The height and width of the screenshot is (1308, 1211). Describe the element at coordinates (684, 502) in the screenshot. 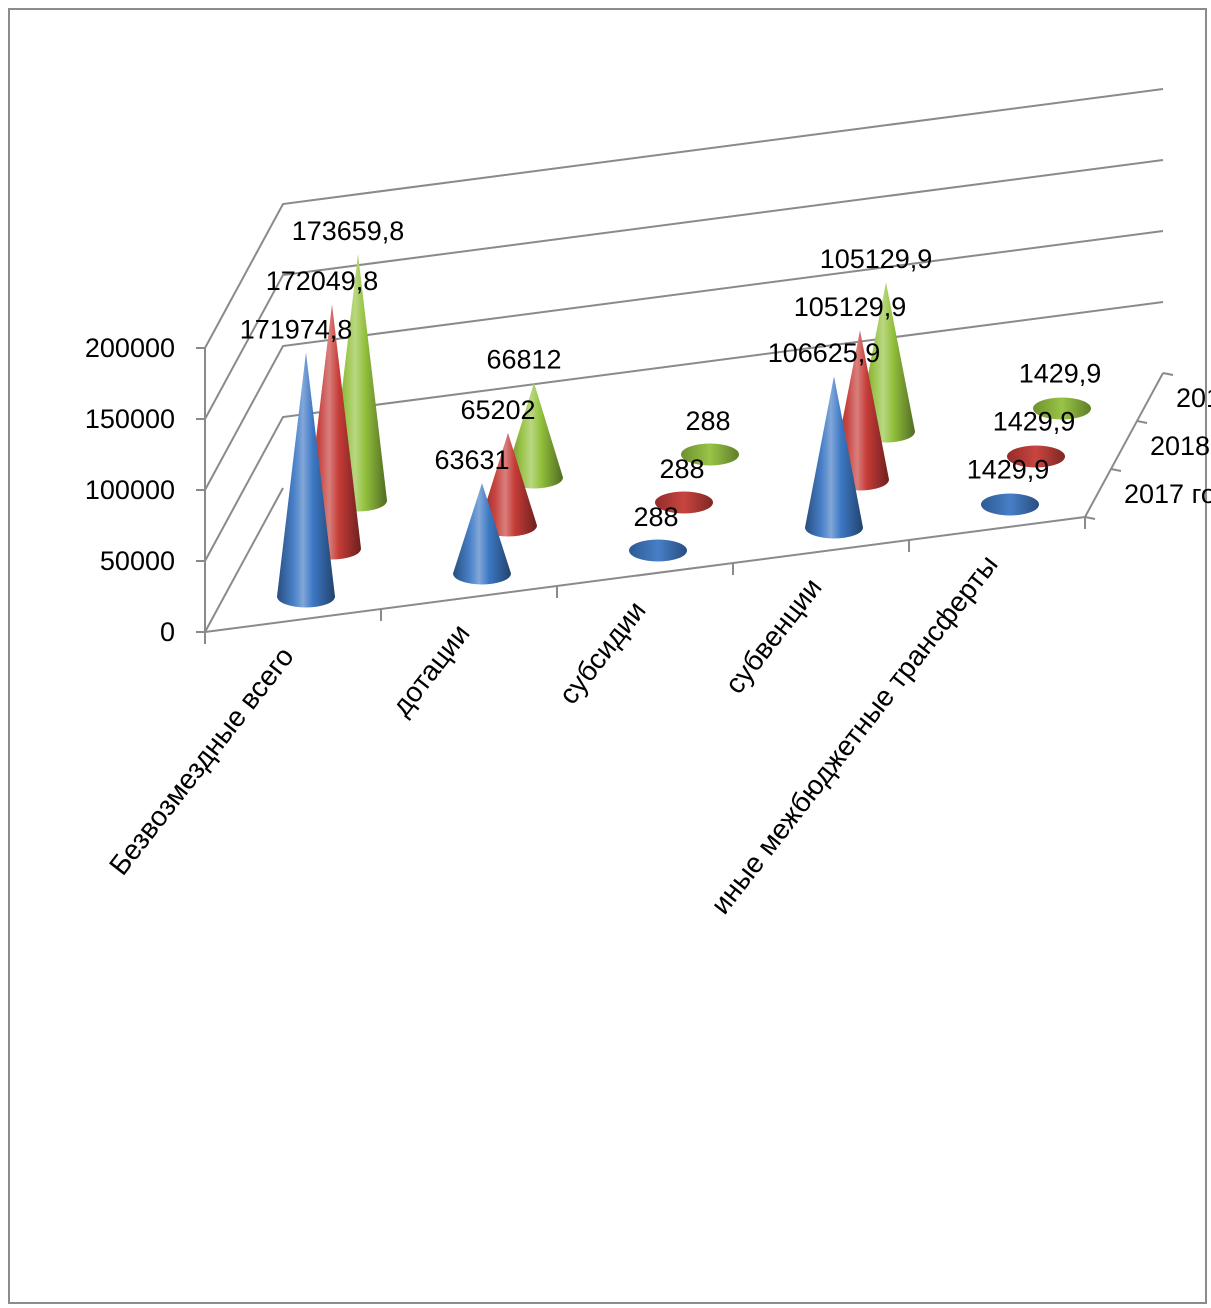

I see `cone-2018-год-2` at that location.